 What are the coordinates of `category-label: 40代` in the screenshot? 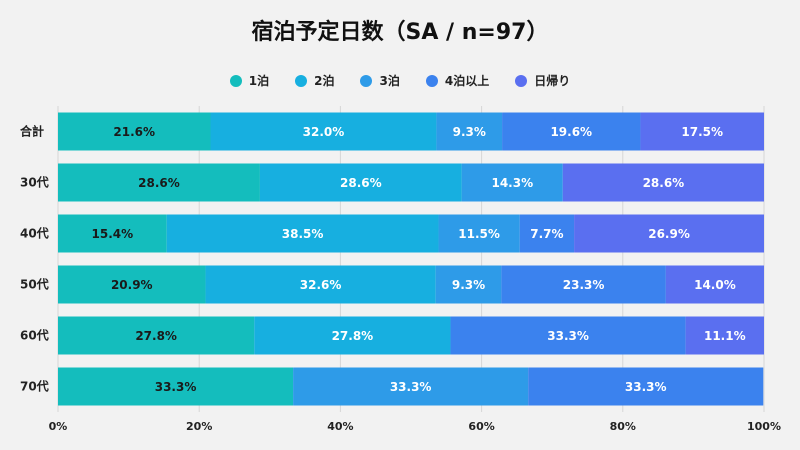 It's located at (34, 233).